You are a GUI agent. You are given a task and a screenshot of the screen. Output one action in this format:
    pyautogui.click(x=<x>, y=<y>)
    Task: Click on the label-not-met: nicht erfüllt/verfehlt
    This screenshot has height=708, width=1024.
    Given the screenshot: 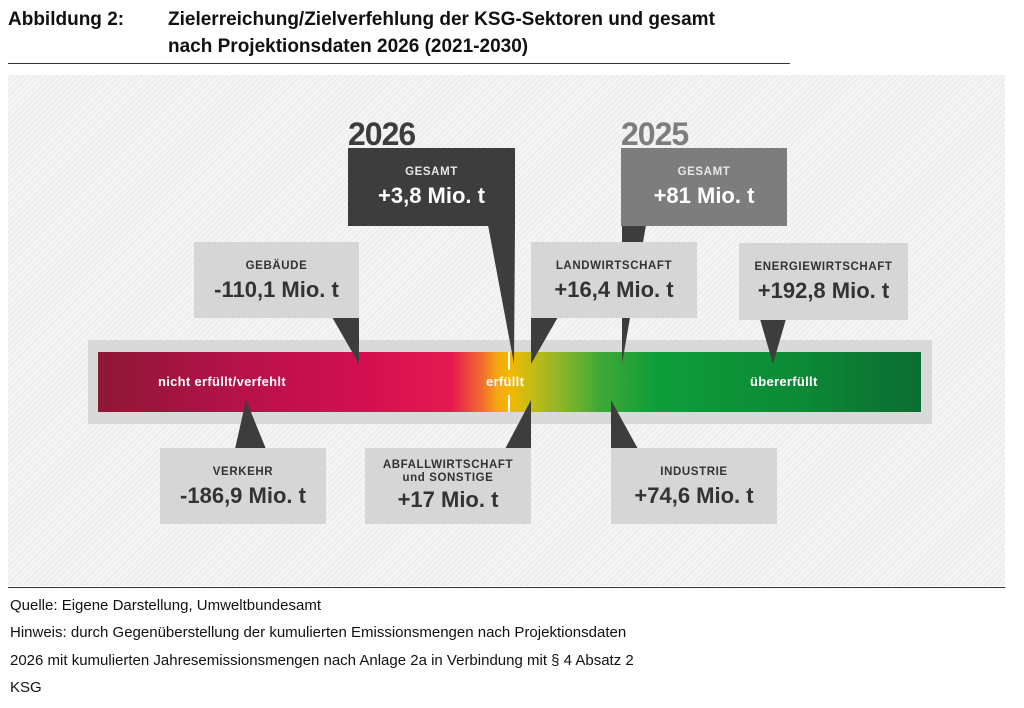 What is the action you would take?
    pyautogui.click(x=222, y=381)
    